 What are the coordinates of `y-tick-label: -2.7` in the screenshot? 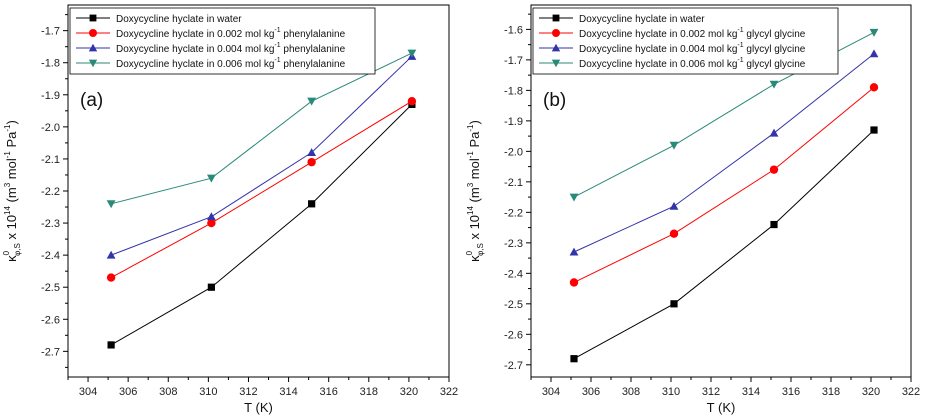 It's located at (50, 352).